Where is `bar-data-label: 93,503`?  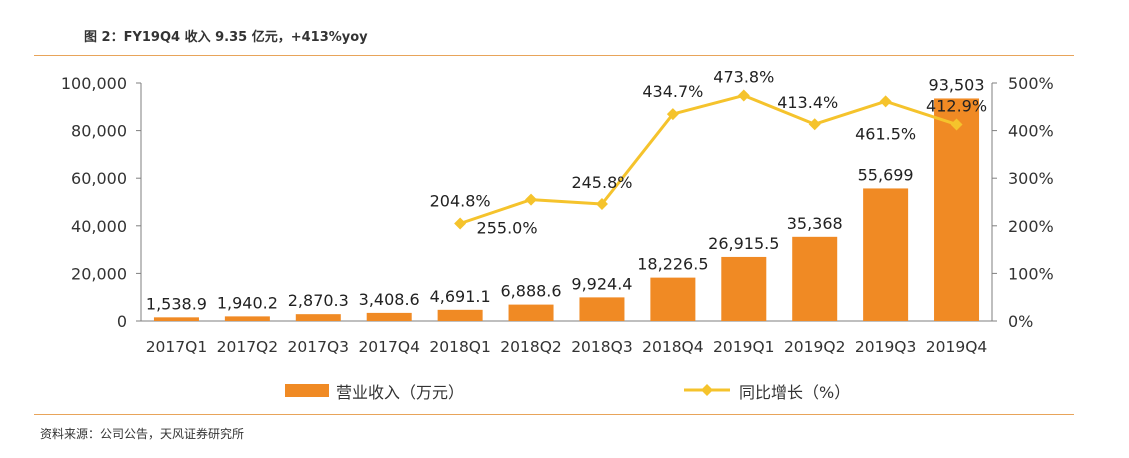 bar-data-label: 93,503 is located at coordinates (957, 84).